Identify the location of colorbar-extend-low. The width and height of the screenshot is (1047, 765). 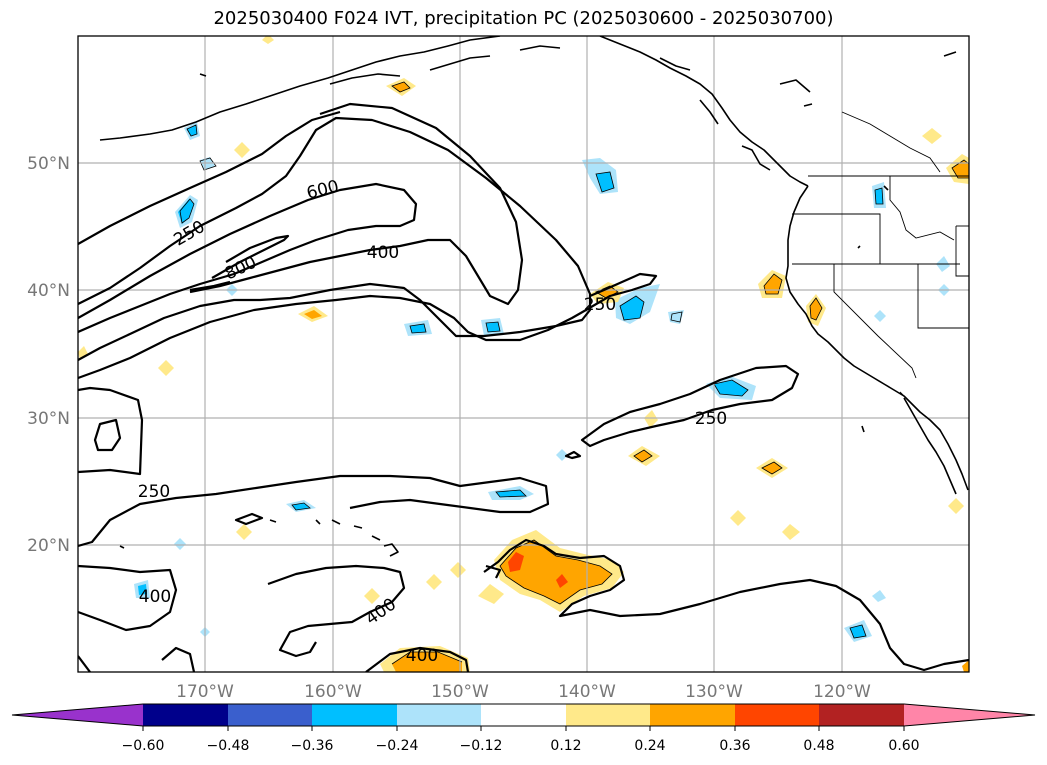
(77, 715).